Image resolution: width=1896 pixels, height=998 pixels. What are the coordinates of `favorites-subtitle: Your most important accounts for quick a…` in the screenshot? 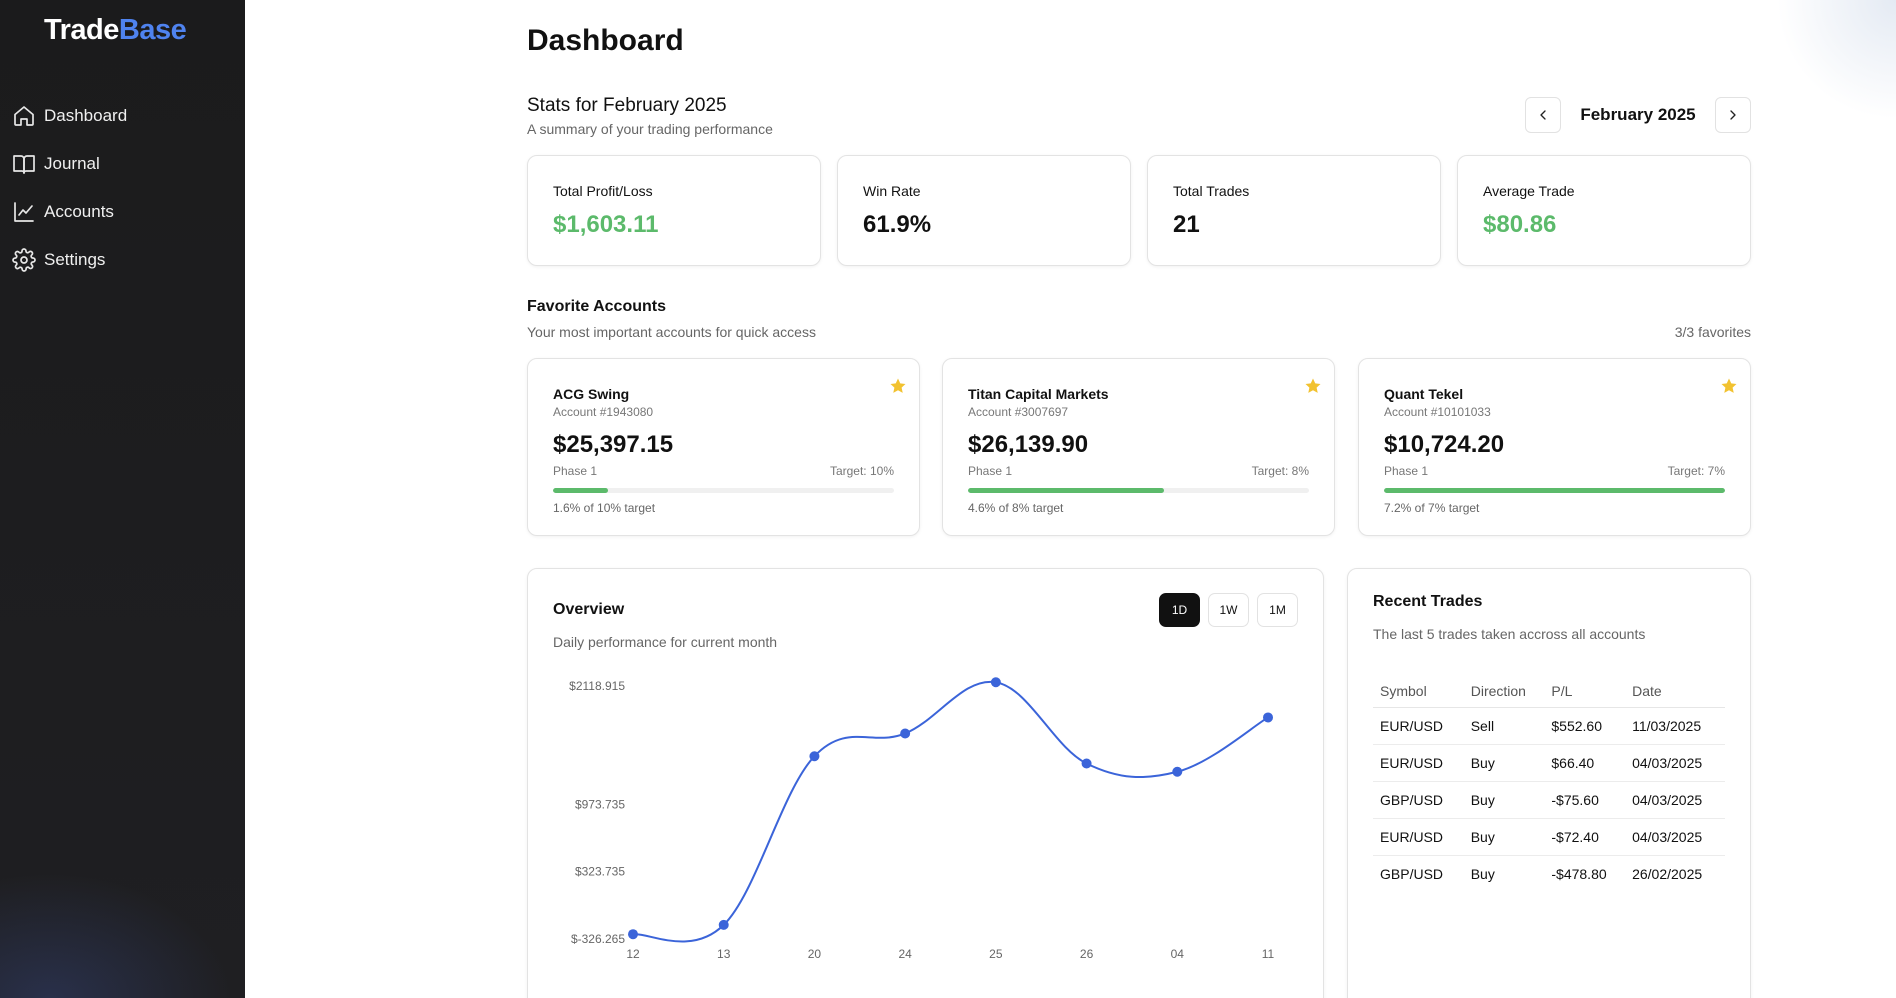 It's located at (671, 332).